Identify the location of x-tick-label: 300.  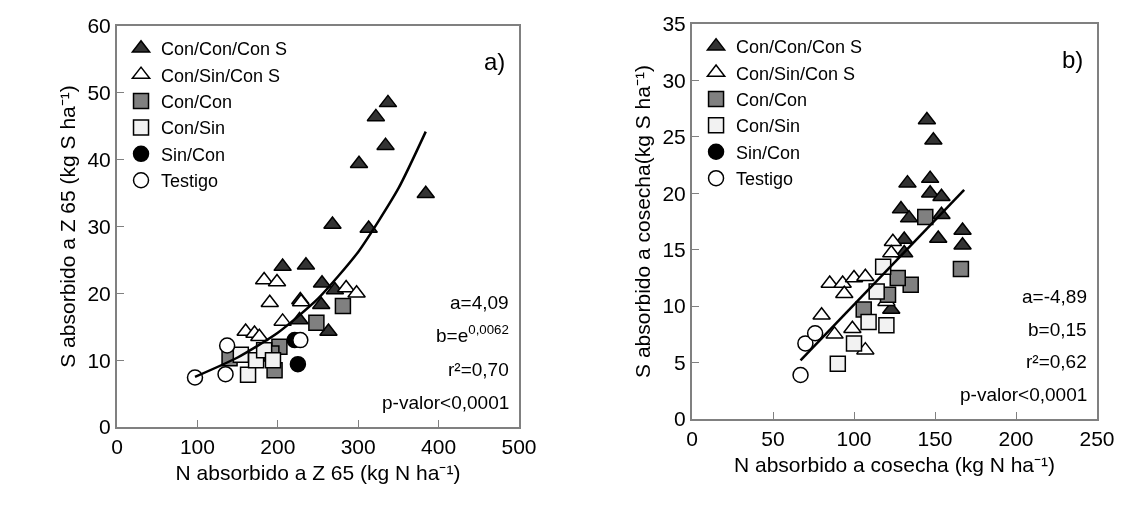
(358, 447).